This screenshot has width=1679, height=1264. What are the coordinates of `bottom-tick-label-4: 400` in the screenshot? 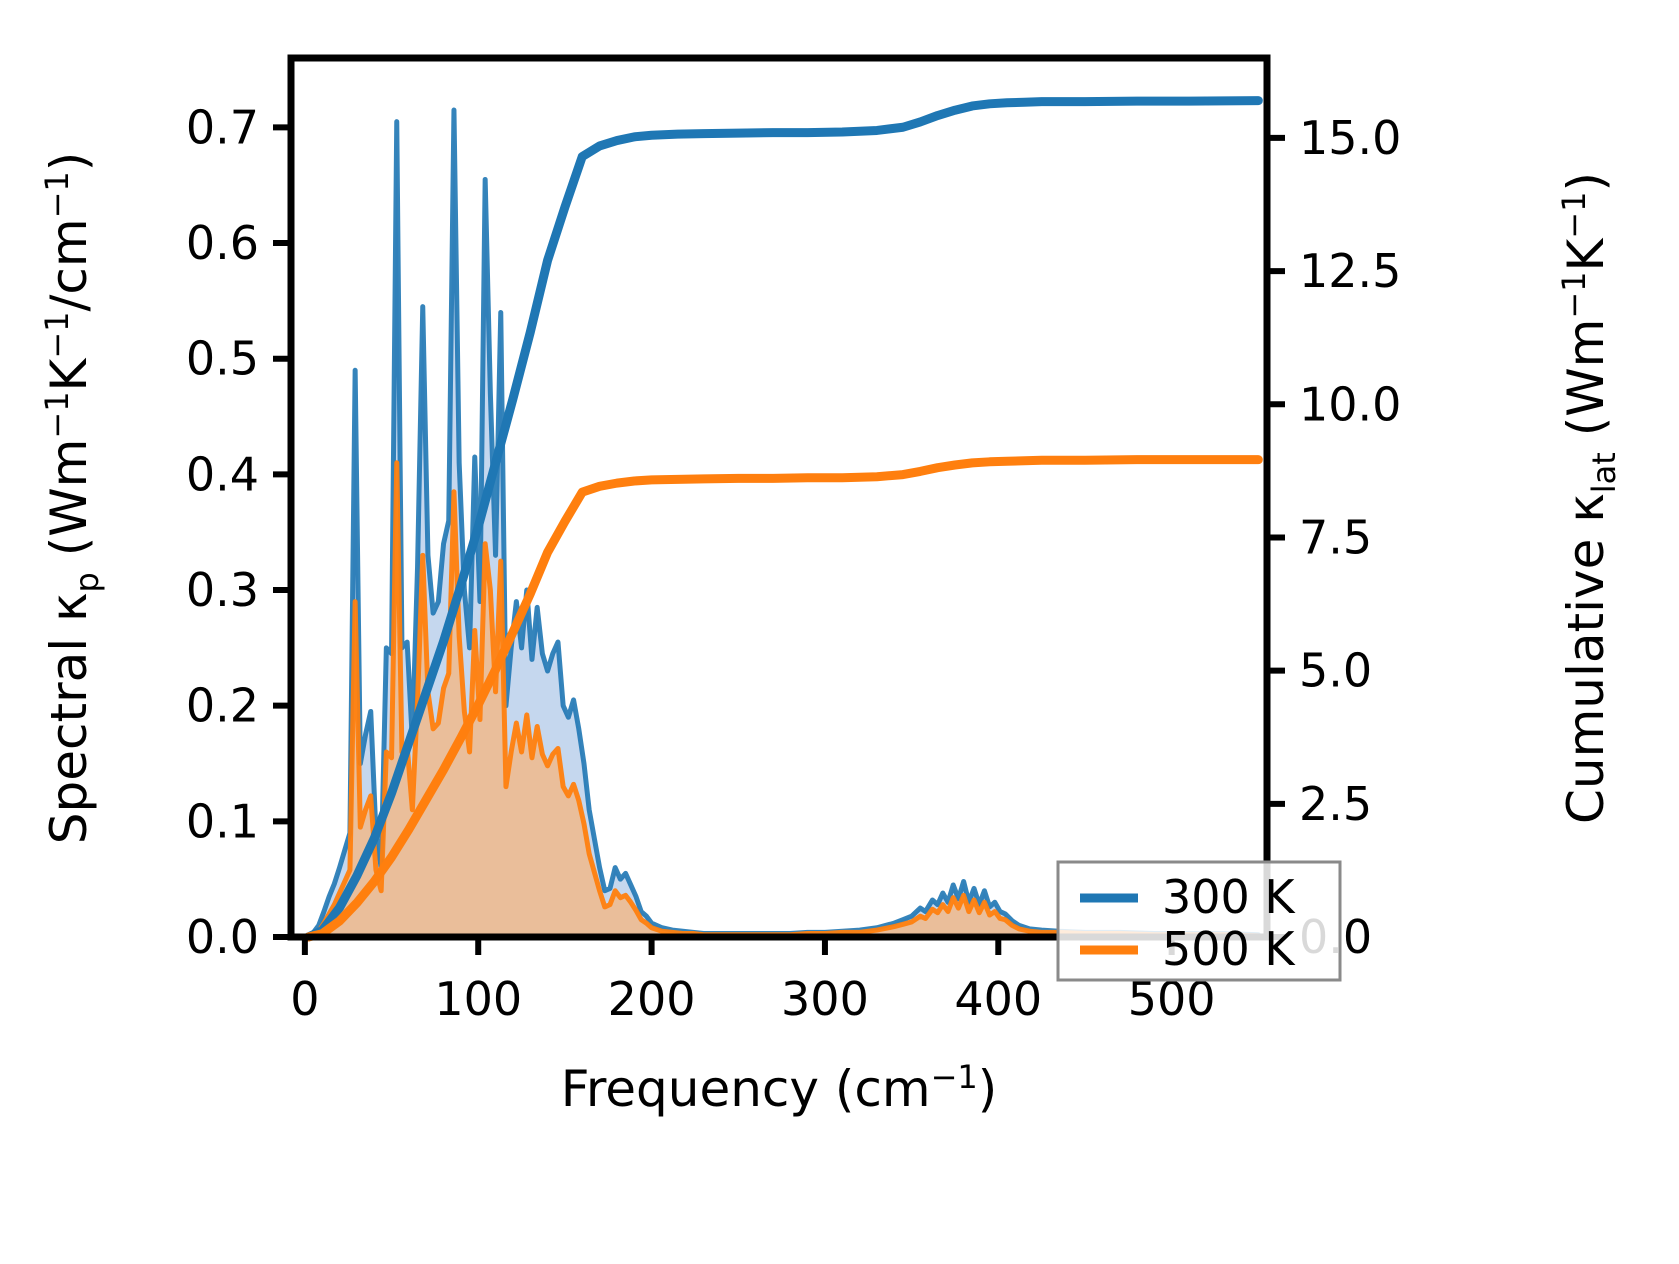 It's located at (998, 999).